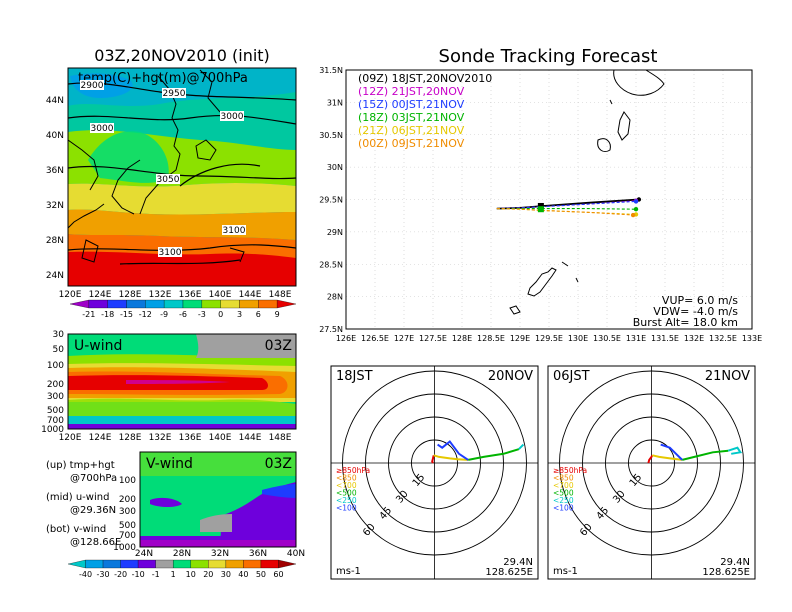  Describe the element at coordinates (77, 497) in the screenshot. I see `legend-mid-1: (mid) u-wind` at that location.